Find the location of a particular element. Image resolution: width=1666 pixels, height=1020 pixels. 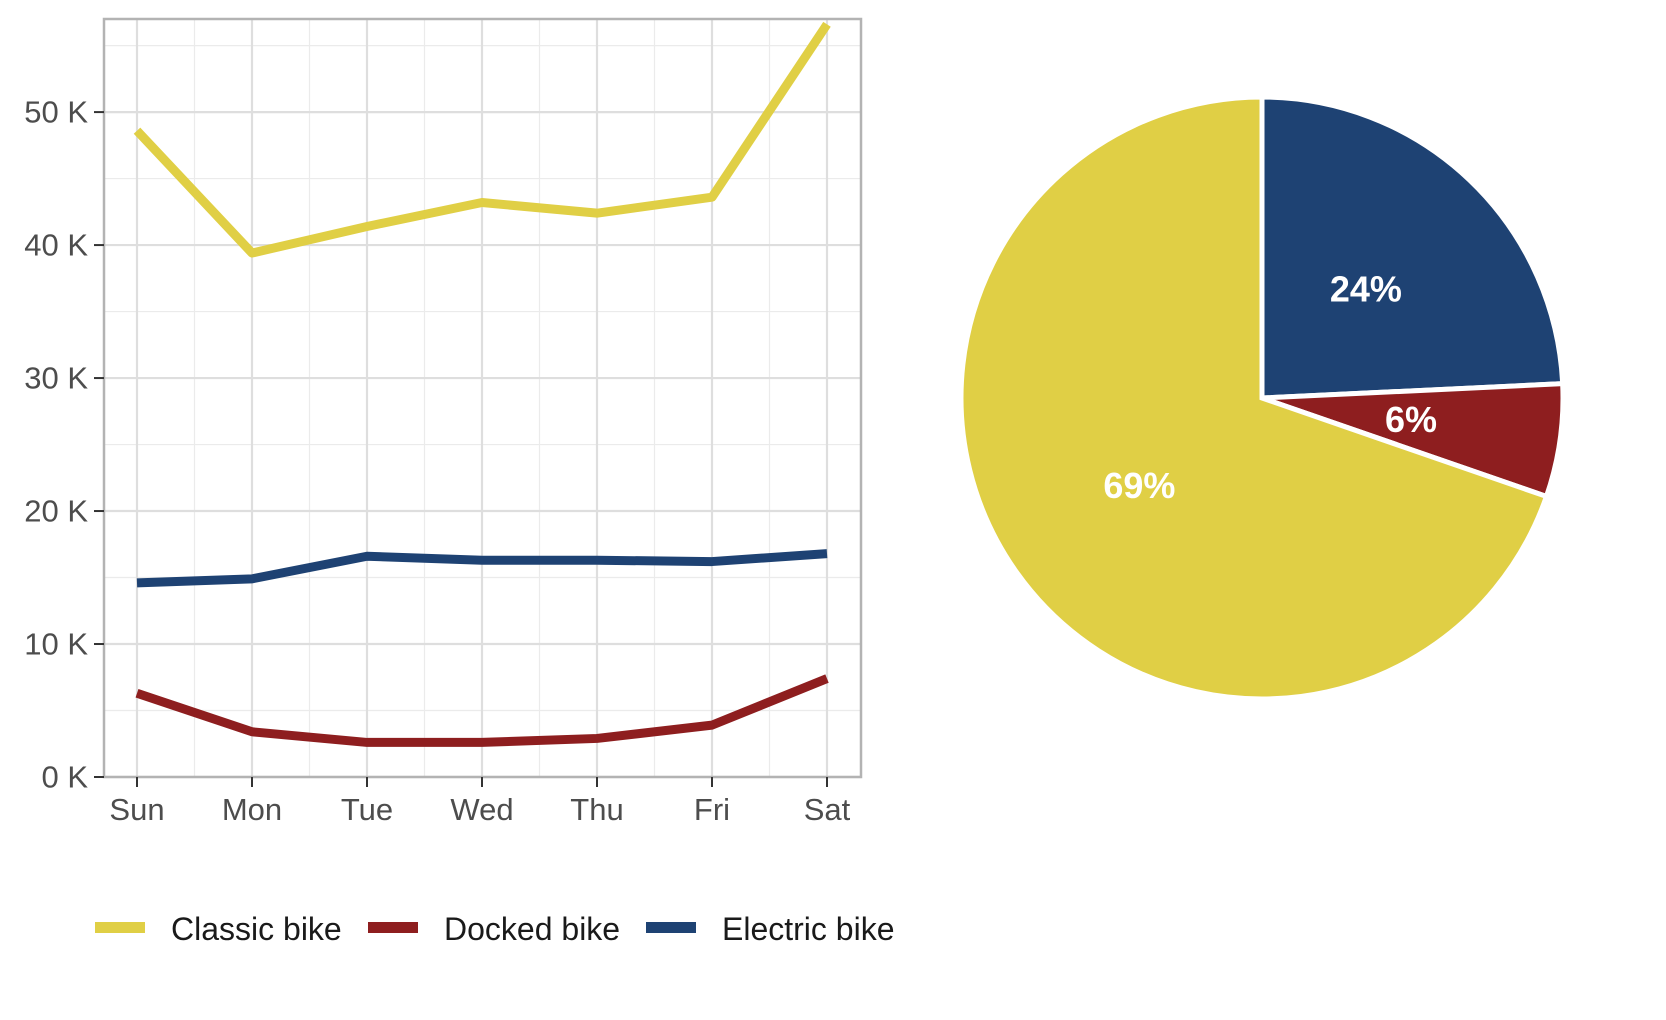

pie-label-electric-bike: 24% is located at coordinates (1366, 289).